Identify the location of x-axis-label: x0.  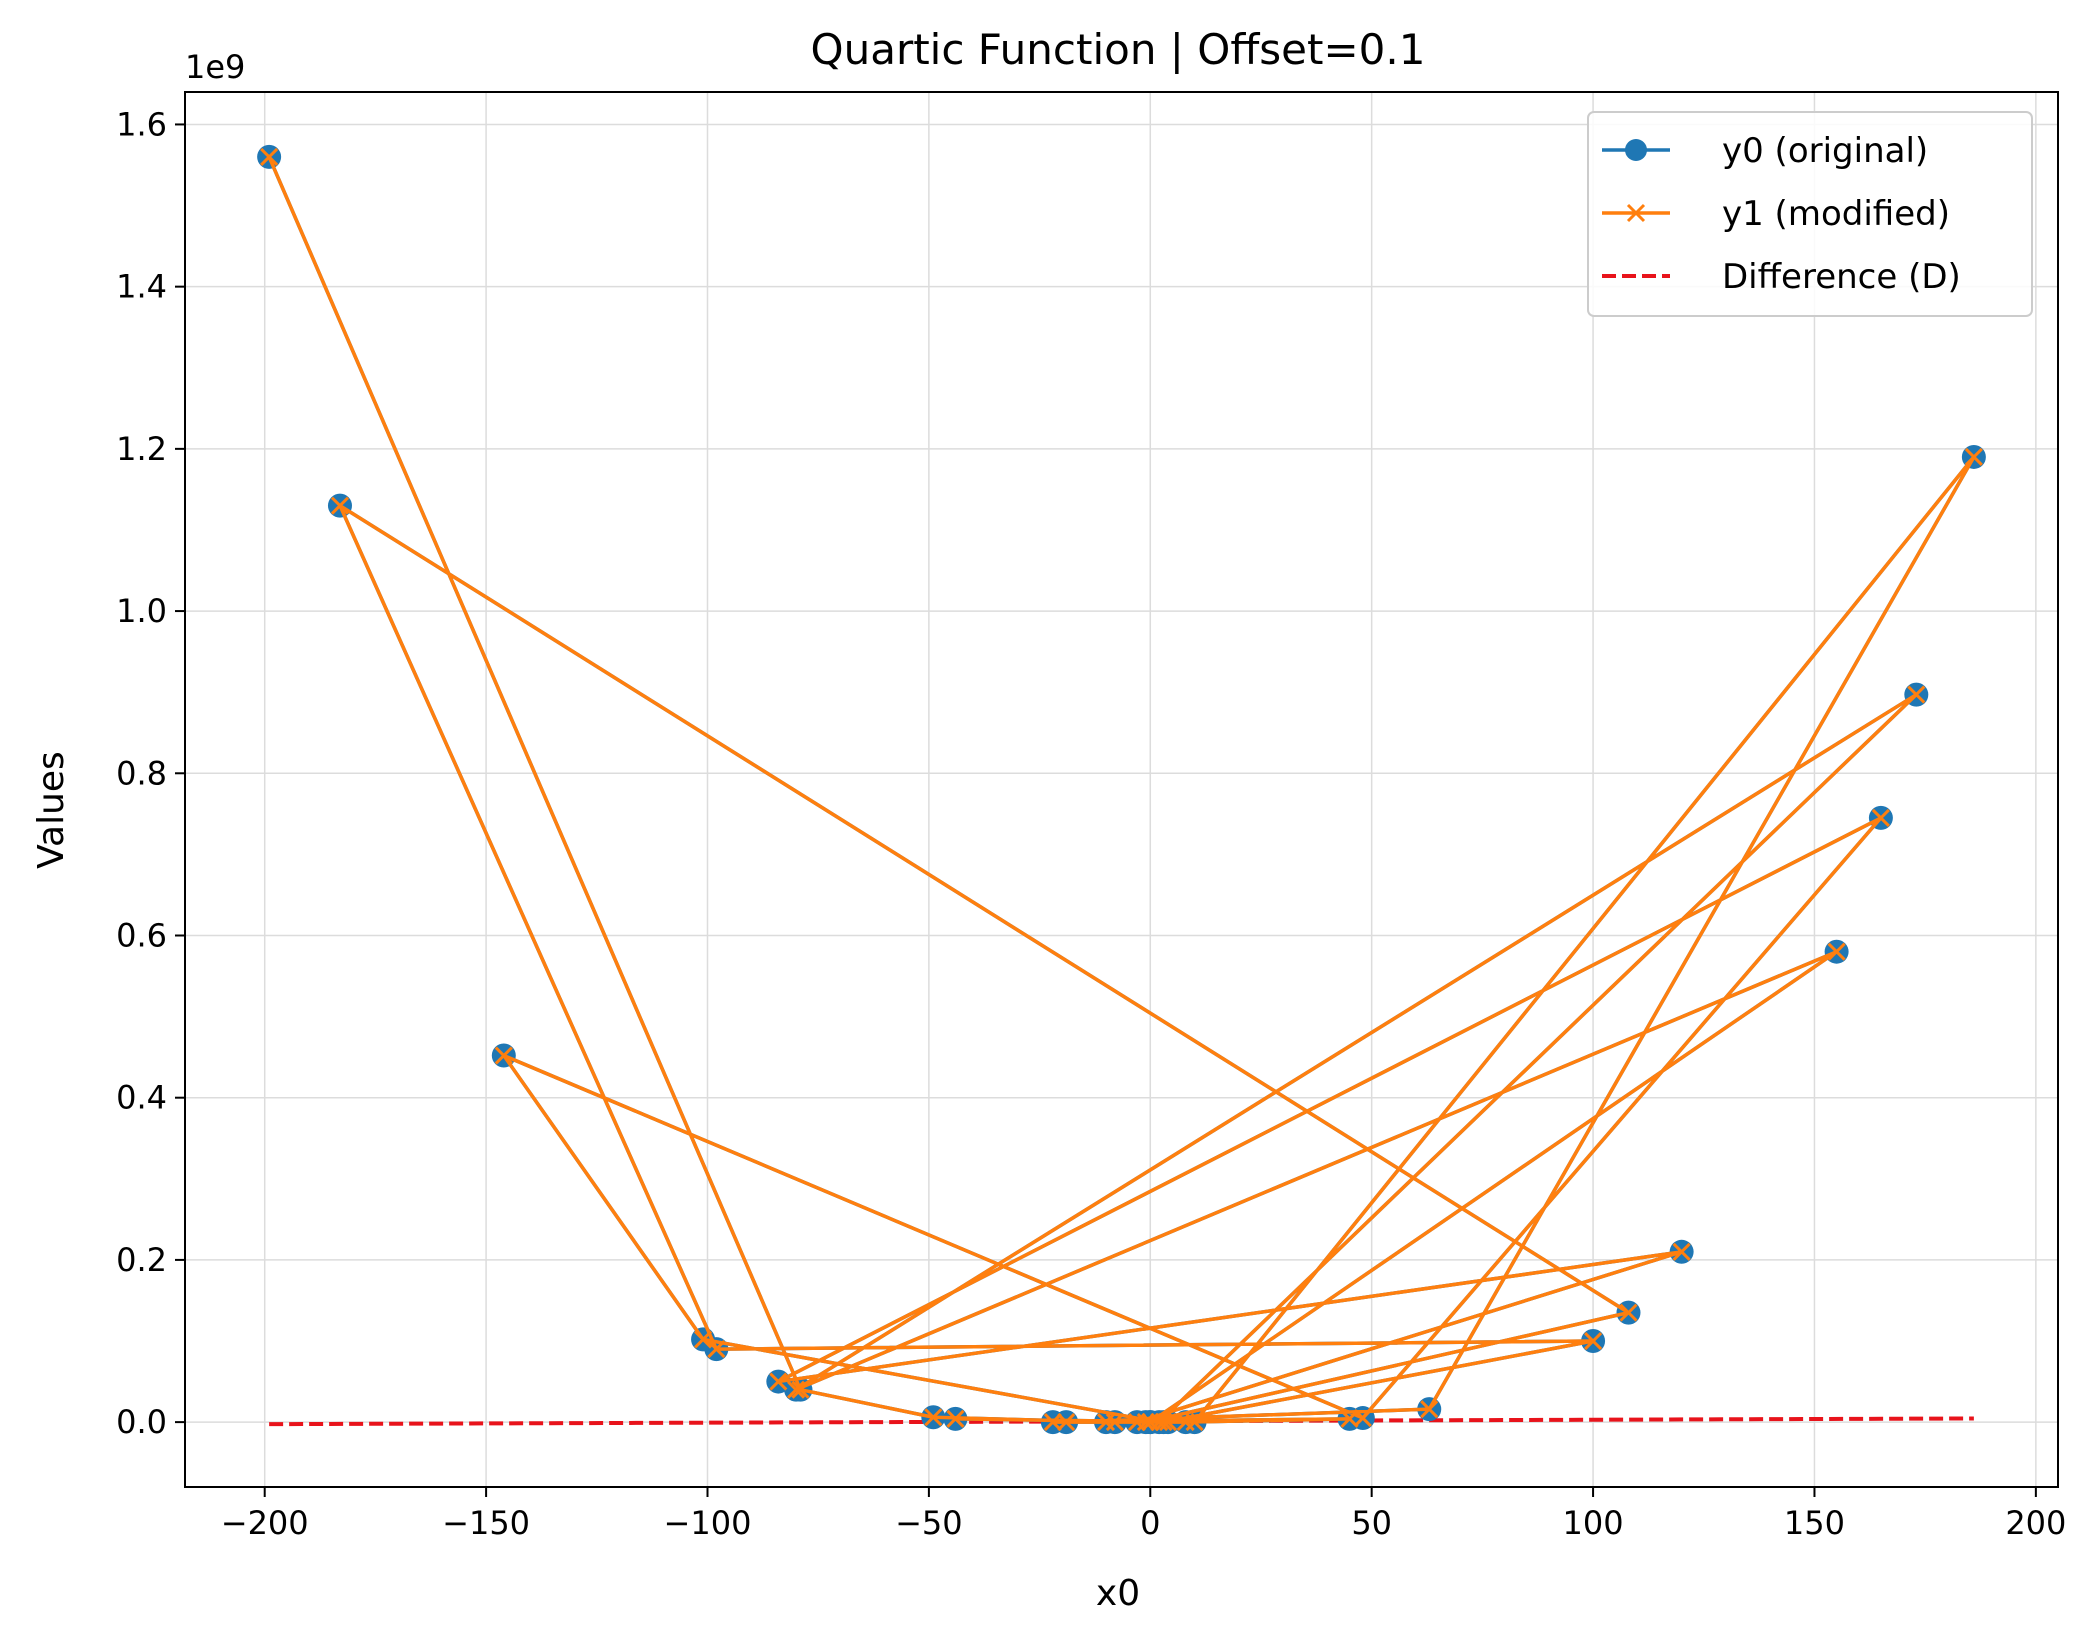
(1118, 1593).